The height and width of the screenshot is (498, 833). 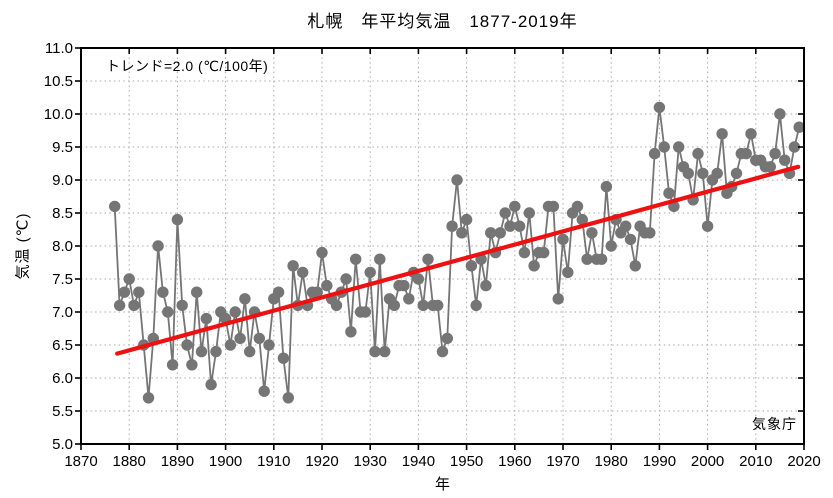 What do you see at coordinates (442, 484) in the screenshot?
I see `x-axis-title: 年` at bounding box center [442, 484].